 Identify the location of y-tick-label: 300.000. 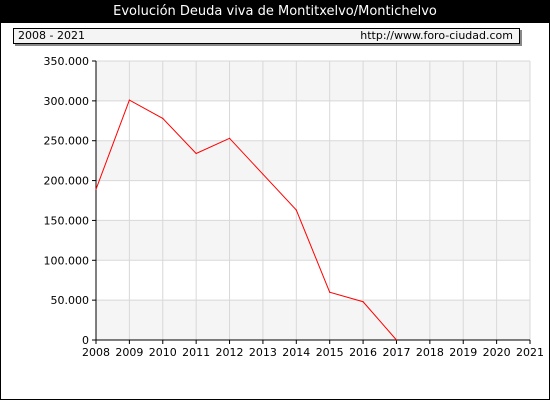
(67, 101).